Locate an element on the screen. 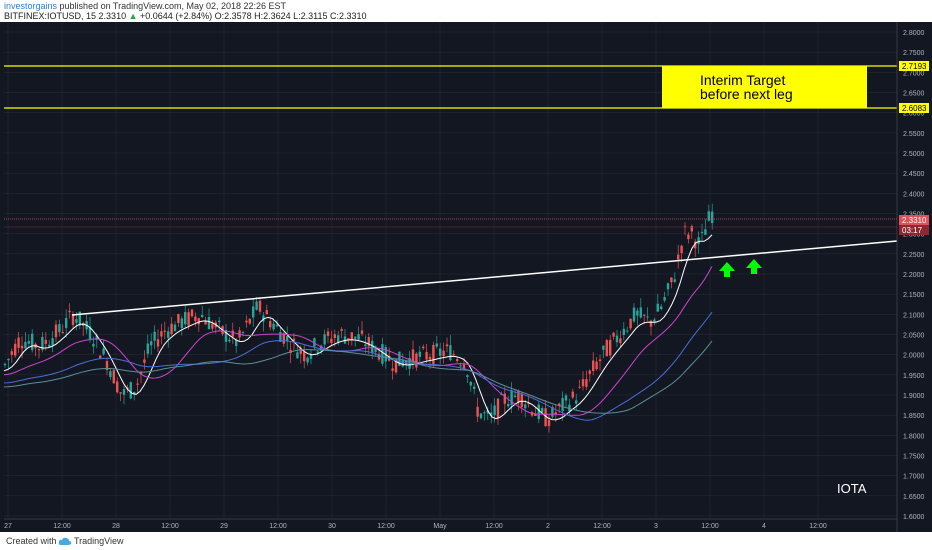 The width and height of the screenshot is (932, 550). time-tick-label: 28 is located at coordinates (116, 526).